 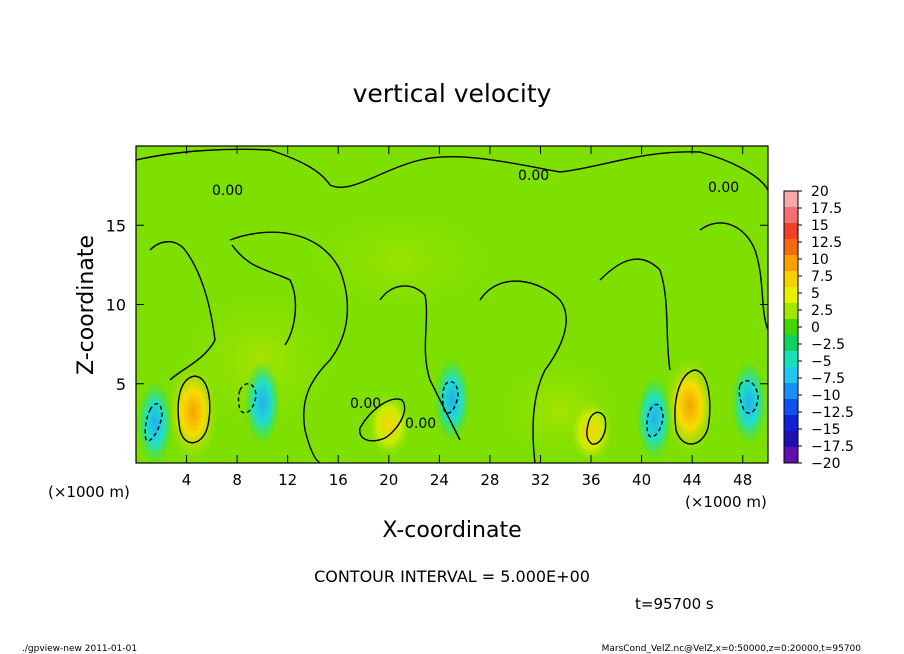 I want to click on time-stamp: t=95700 s, so click(x=674, y=604).